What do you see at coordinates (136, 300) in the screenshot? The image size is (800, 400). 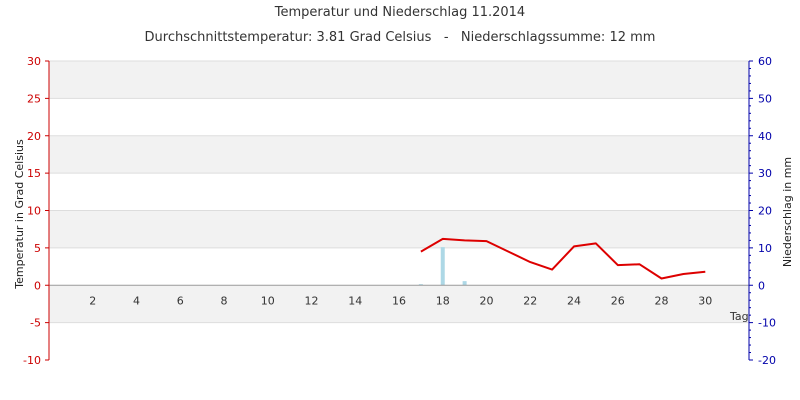 I see `x-tick-label: 4` at bounding box center [136, 300].